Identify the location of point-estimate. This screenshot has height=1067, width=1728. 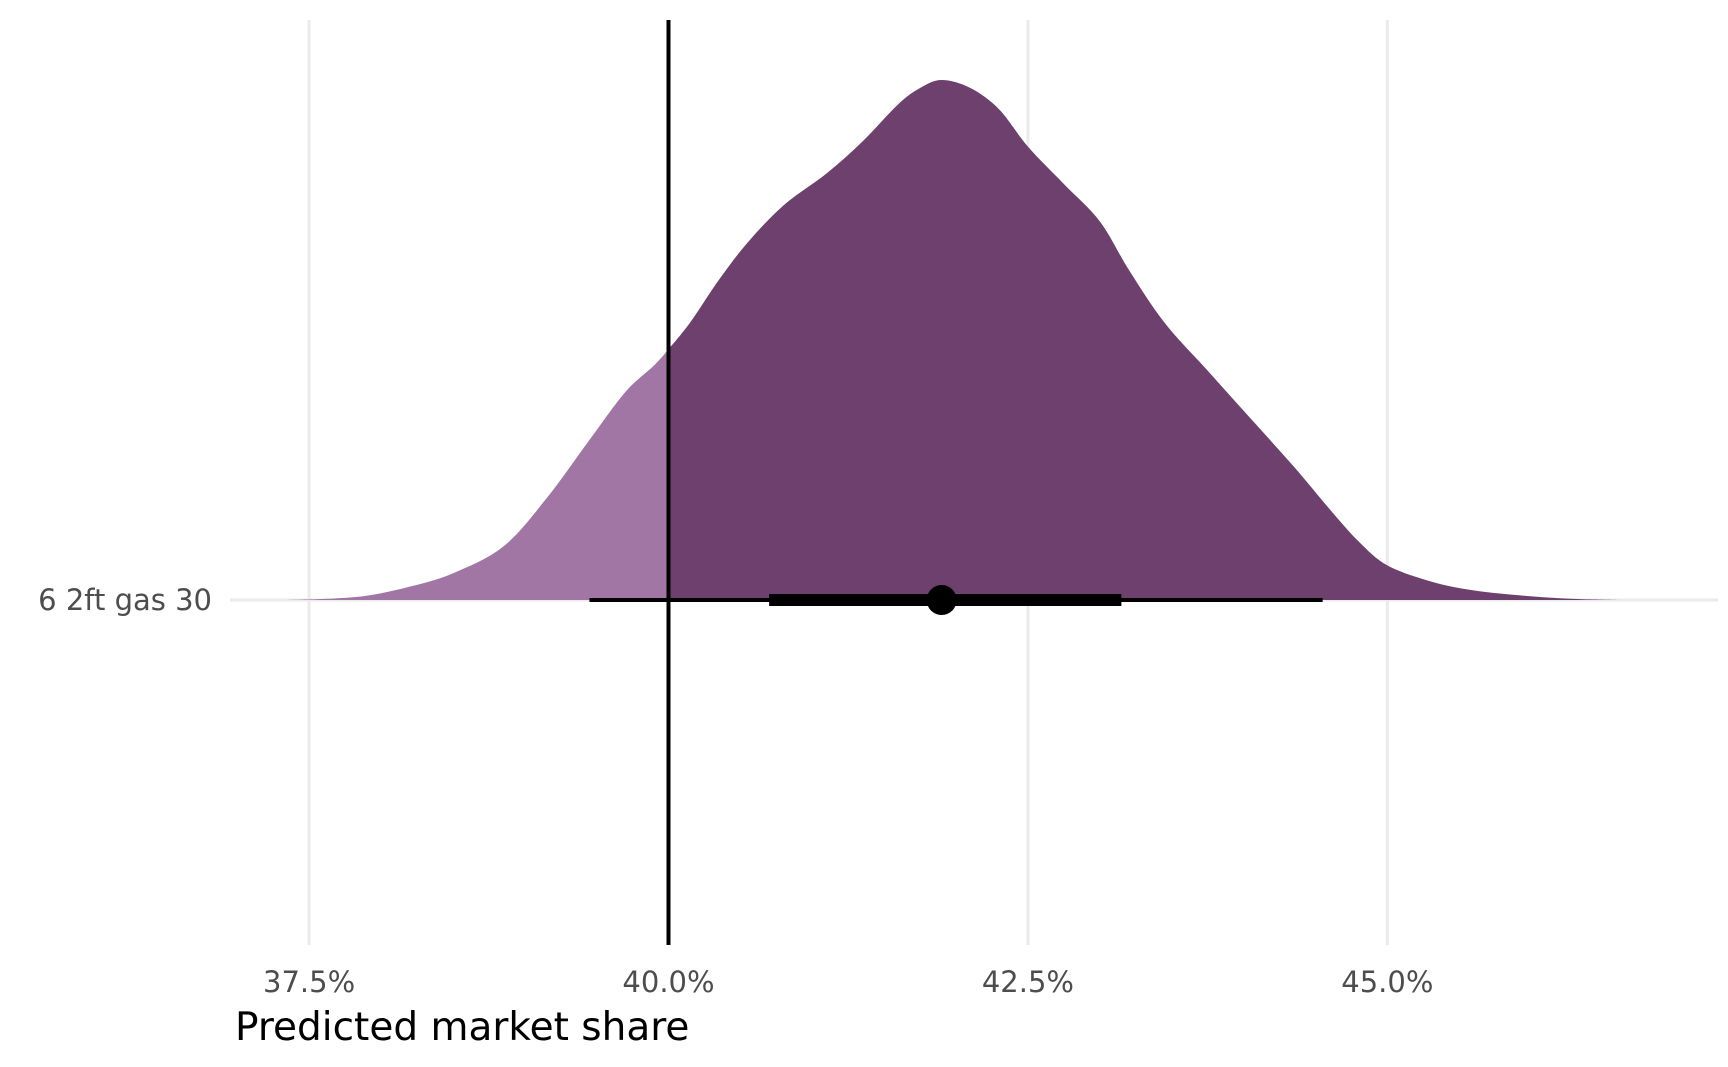
(941, 600).